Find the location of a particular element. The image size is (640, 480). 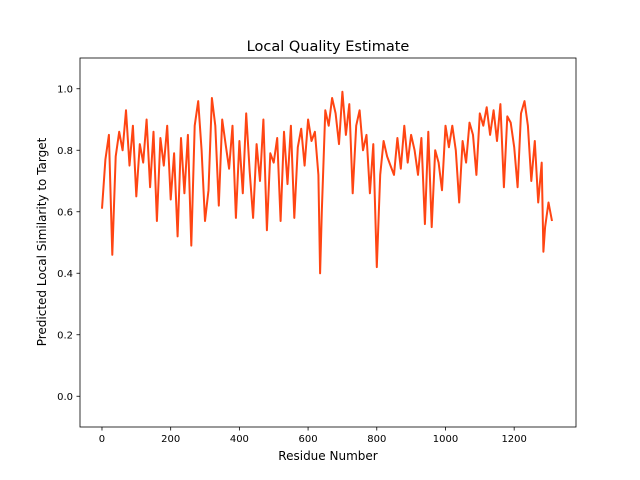

x-tick-label: 600 is located at coordinates (308, 439).